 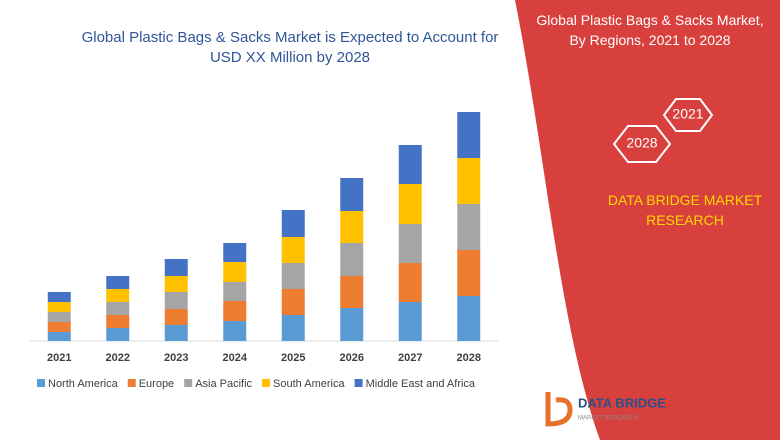 What do you see at coordinates (608, 419) in the screenshot?
I see `logo-subtext: MARKET RESEARCH` at bounding box center [608, 419].